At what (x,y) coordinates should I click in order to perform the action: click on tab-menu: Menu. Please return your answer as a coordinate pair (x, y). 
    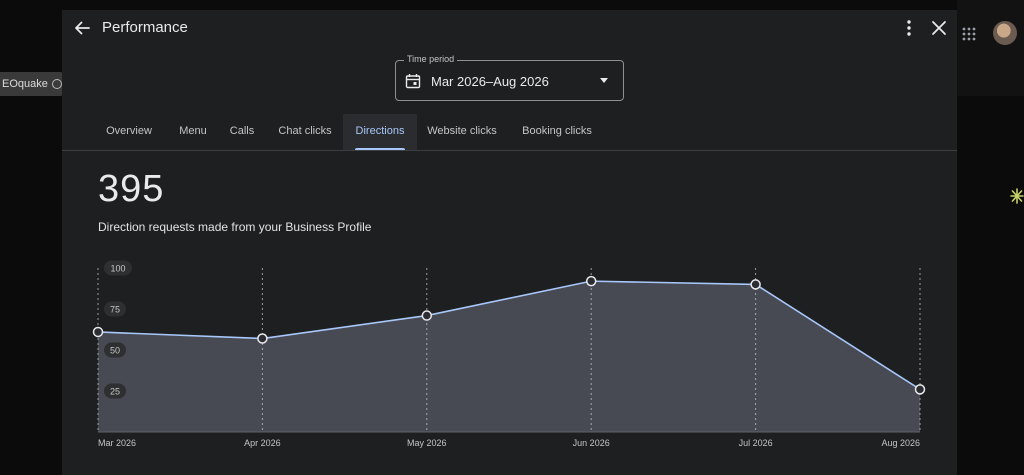
    Looking at the image, I should click on (193, 131).